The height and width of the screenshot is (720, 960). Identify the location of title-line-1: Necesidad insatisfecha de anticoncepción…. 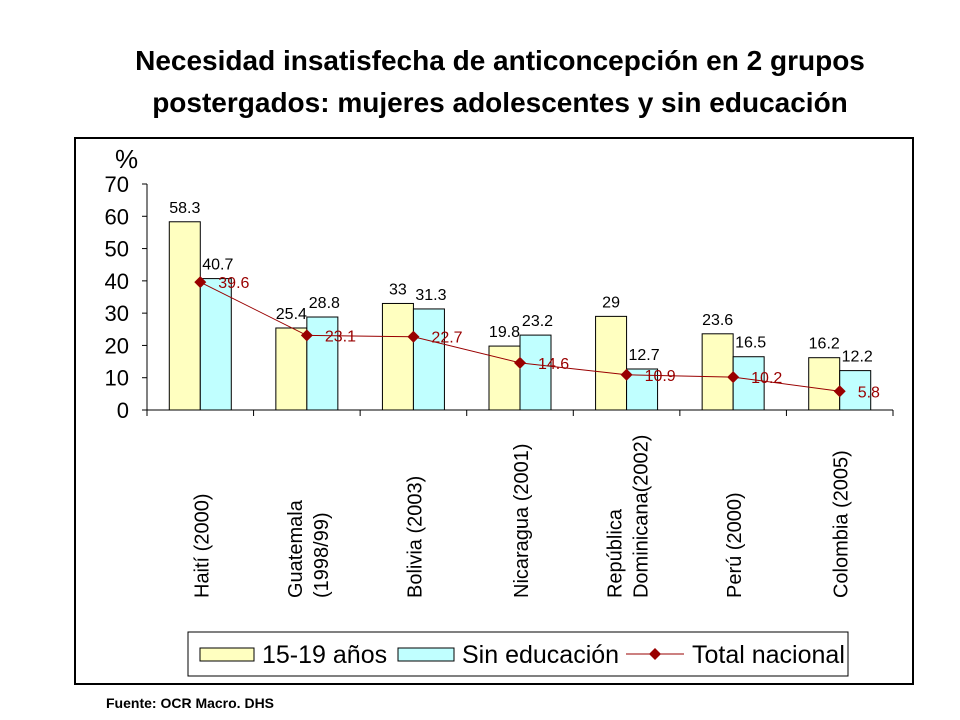
(500, 60).